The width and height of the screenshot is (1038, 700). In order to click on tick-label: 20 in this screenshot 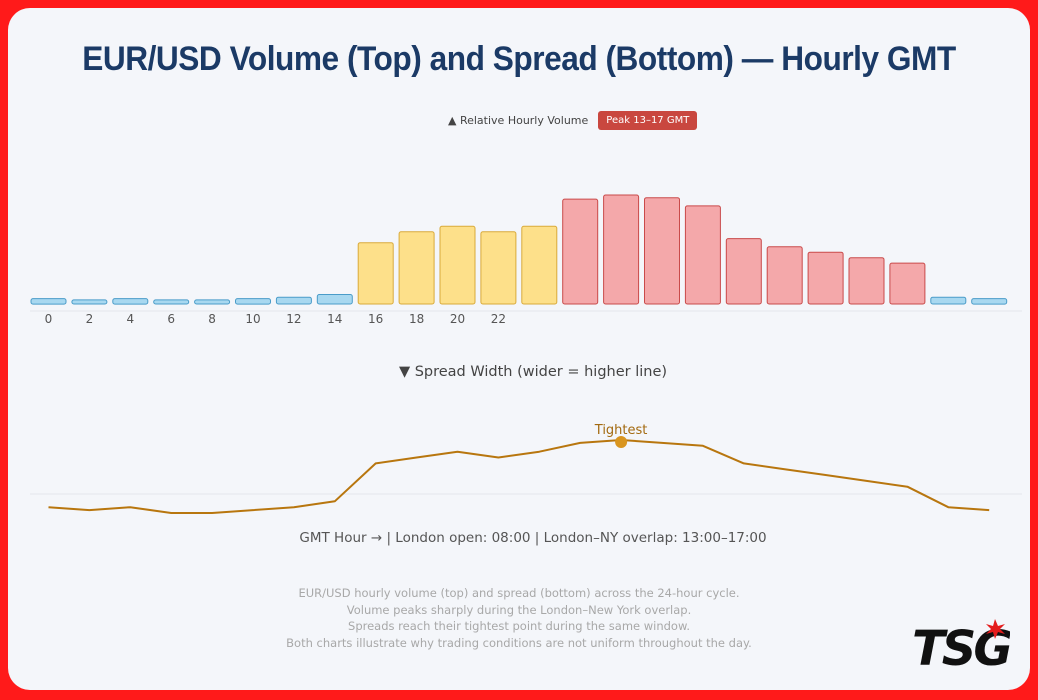, I will do `click(457, 319)`.